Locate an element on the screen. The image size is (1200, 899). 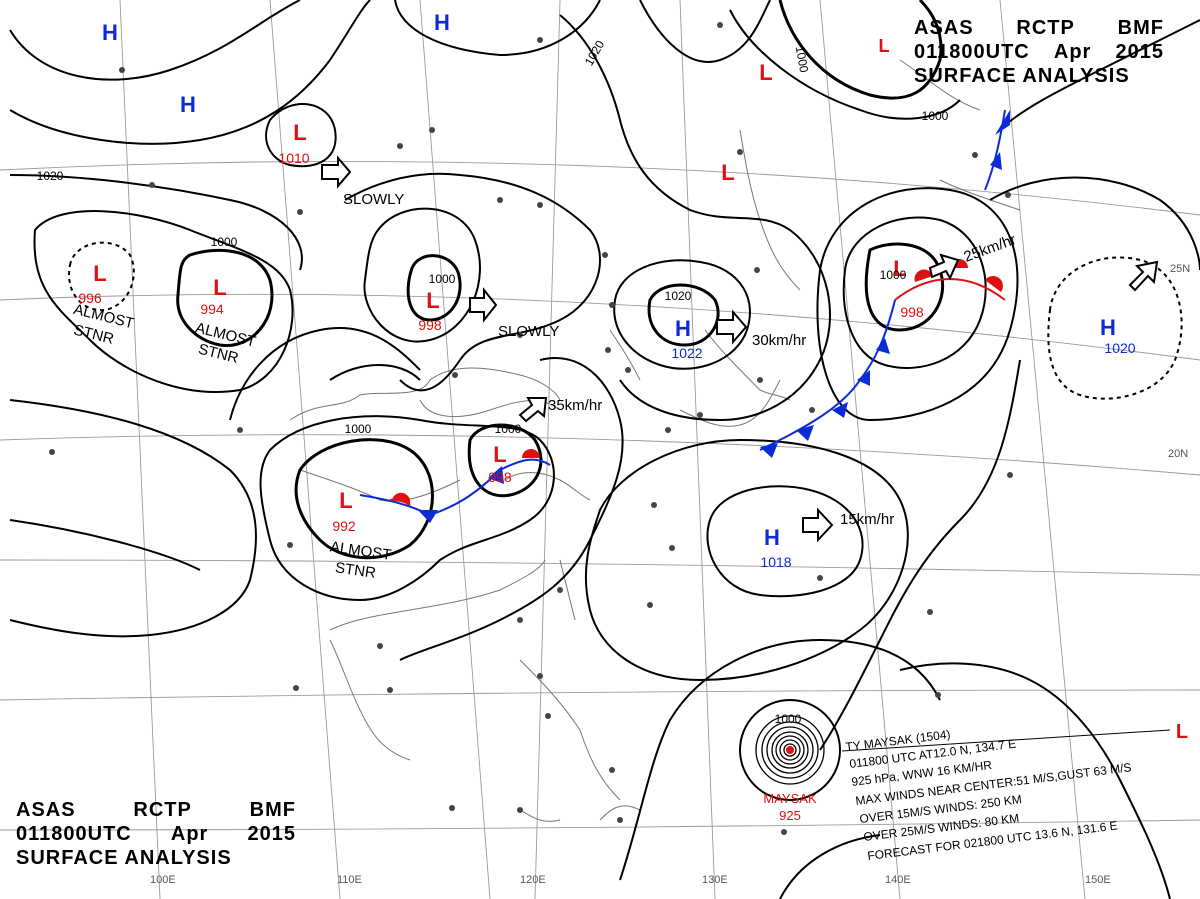
svg-text: STNR is located at coordinates (355, 570).